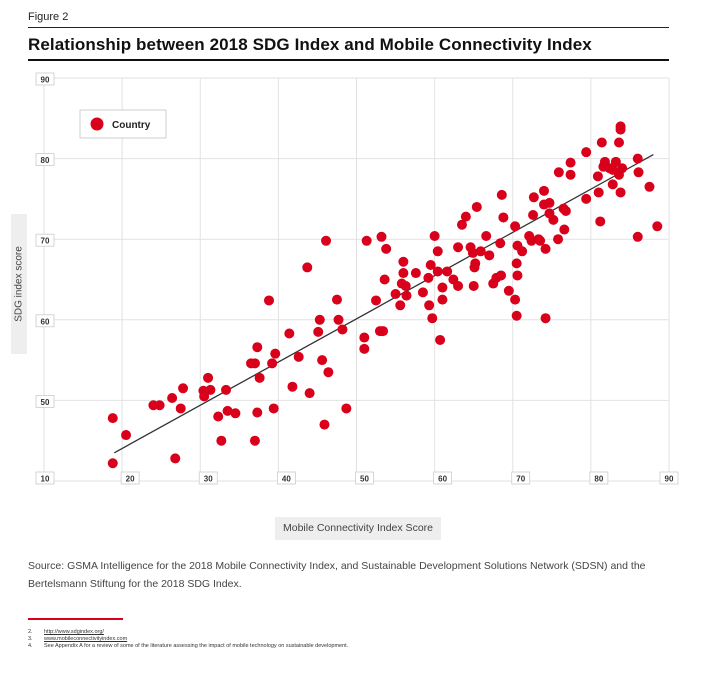  I want to click on tick-text: 90, so click(45, 80).